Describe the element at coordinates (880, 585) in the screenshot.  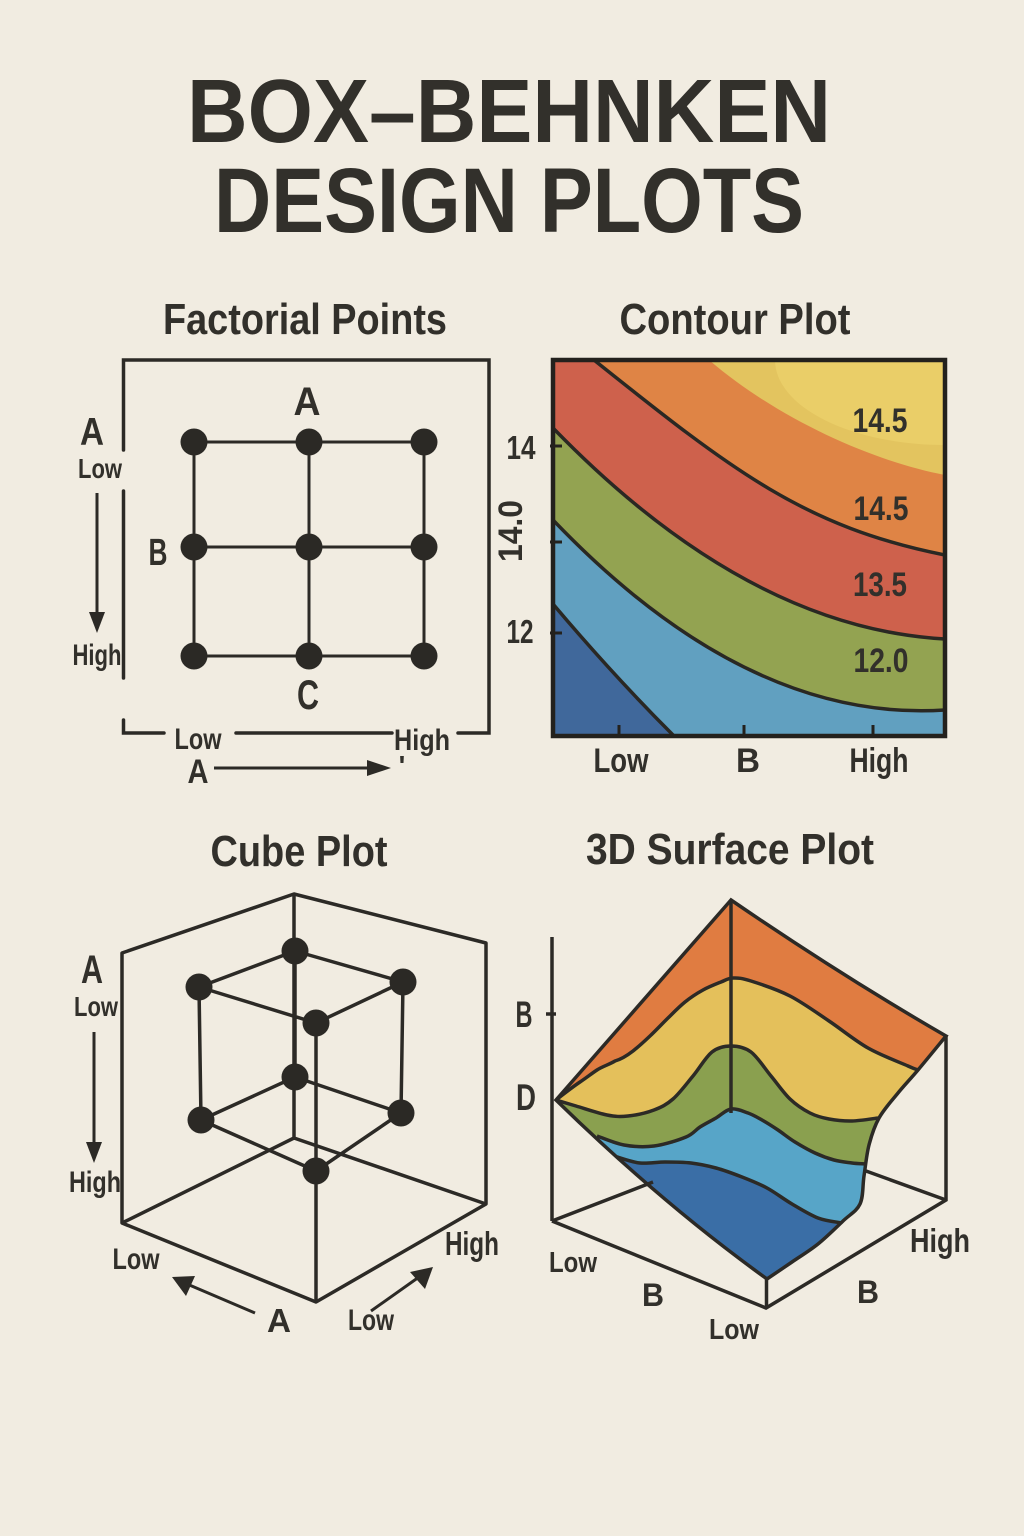
I see `svg-text: 13.5` at that location.